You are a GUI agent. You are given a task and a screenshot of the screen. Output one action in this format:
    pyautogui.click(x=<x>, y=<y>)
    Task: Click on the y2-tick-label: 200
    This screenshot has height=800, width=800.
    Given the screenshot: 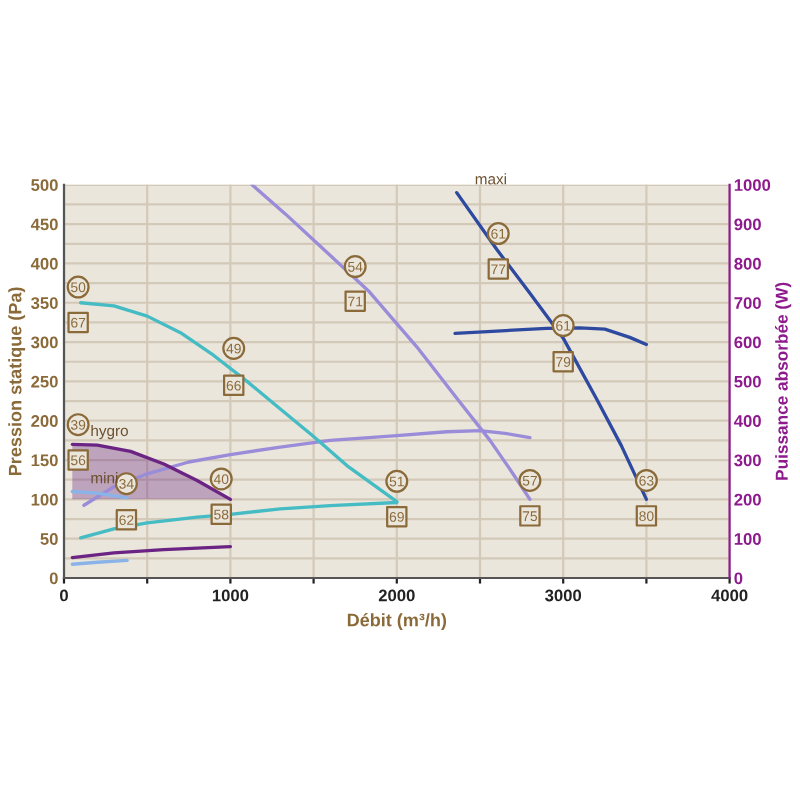 What is the action you would take?
    pyautogui.click(x=747, y=499)
    